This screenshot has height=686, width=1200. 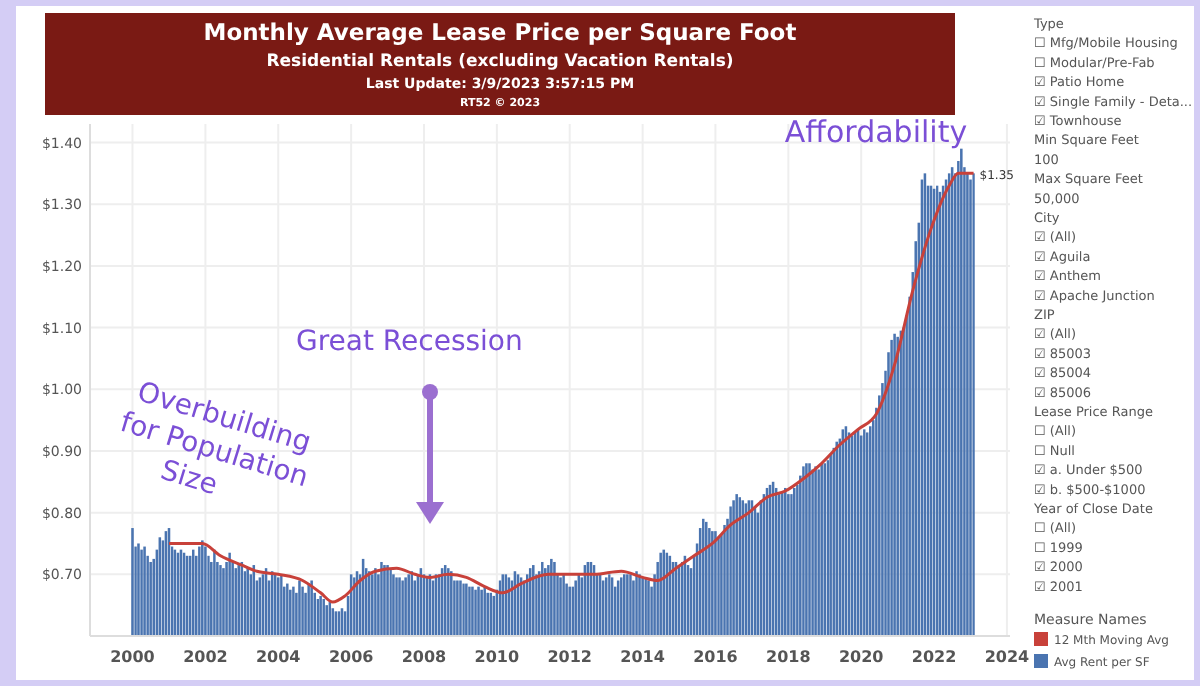 What do you see at coordinates (409, 342) in the screenshot?
I see `annotation: Great Recession` at bounding box center [409, 342].